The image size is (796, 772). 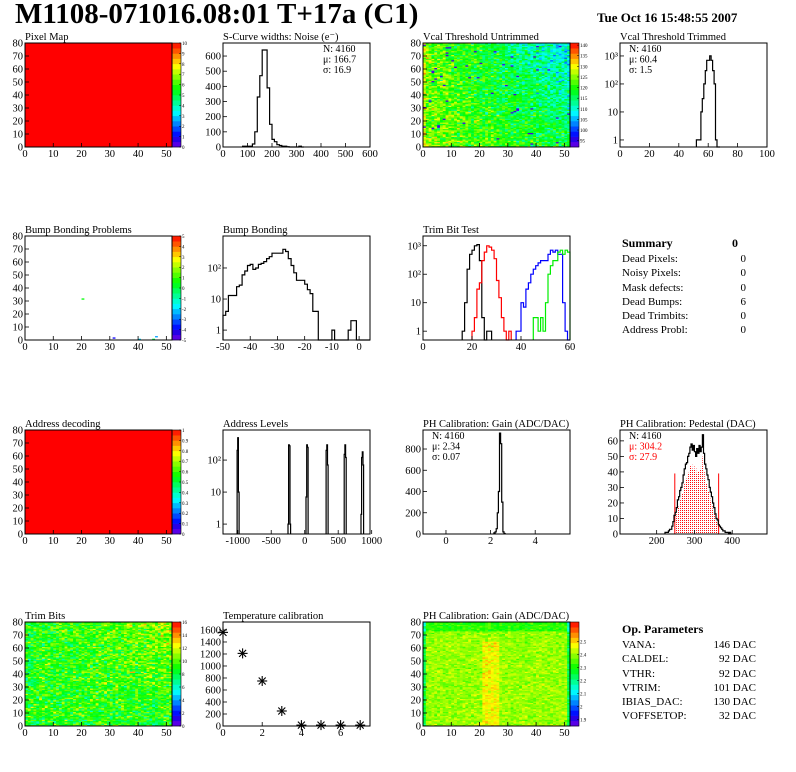 What do you see at coordinates (185, 473) in the screenshot?
I see `palette-tick-label: 0.6` at bounding box center [185, 473].